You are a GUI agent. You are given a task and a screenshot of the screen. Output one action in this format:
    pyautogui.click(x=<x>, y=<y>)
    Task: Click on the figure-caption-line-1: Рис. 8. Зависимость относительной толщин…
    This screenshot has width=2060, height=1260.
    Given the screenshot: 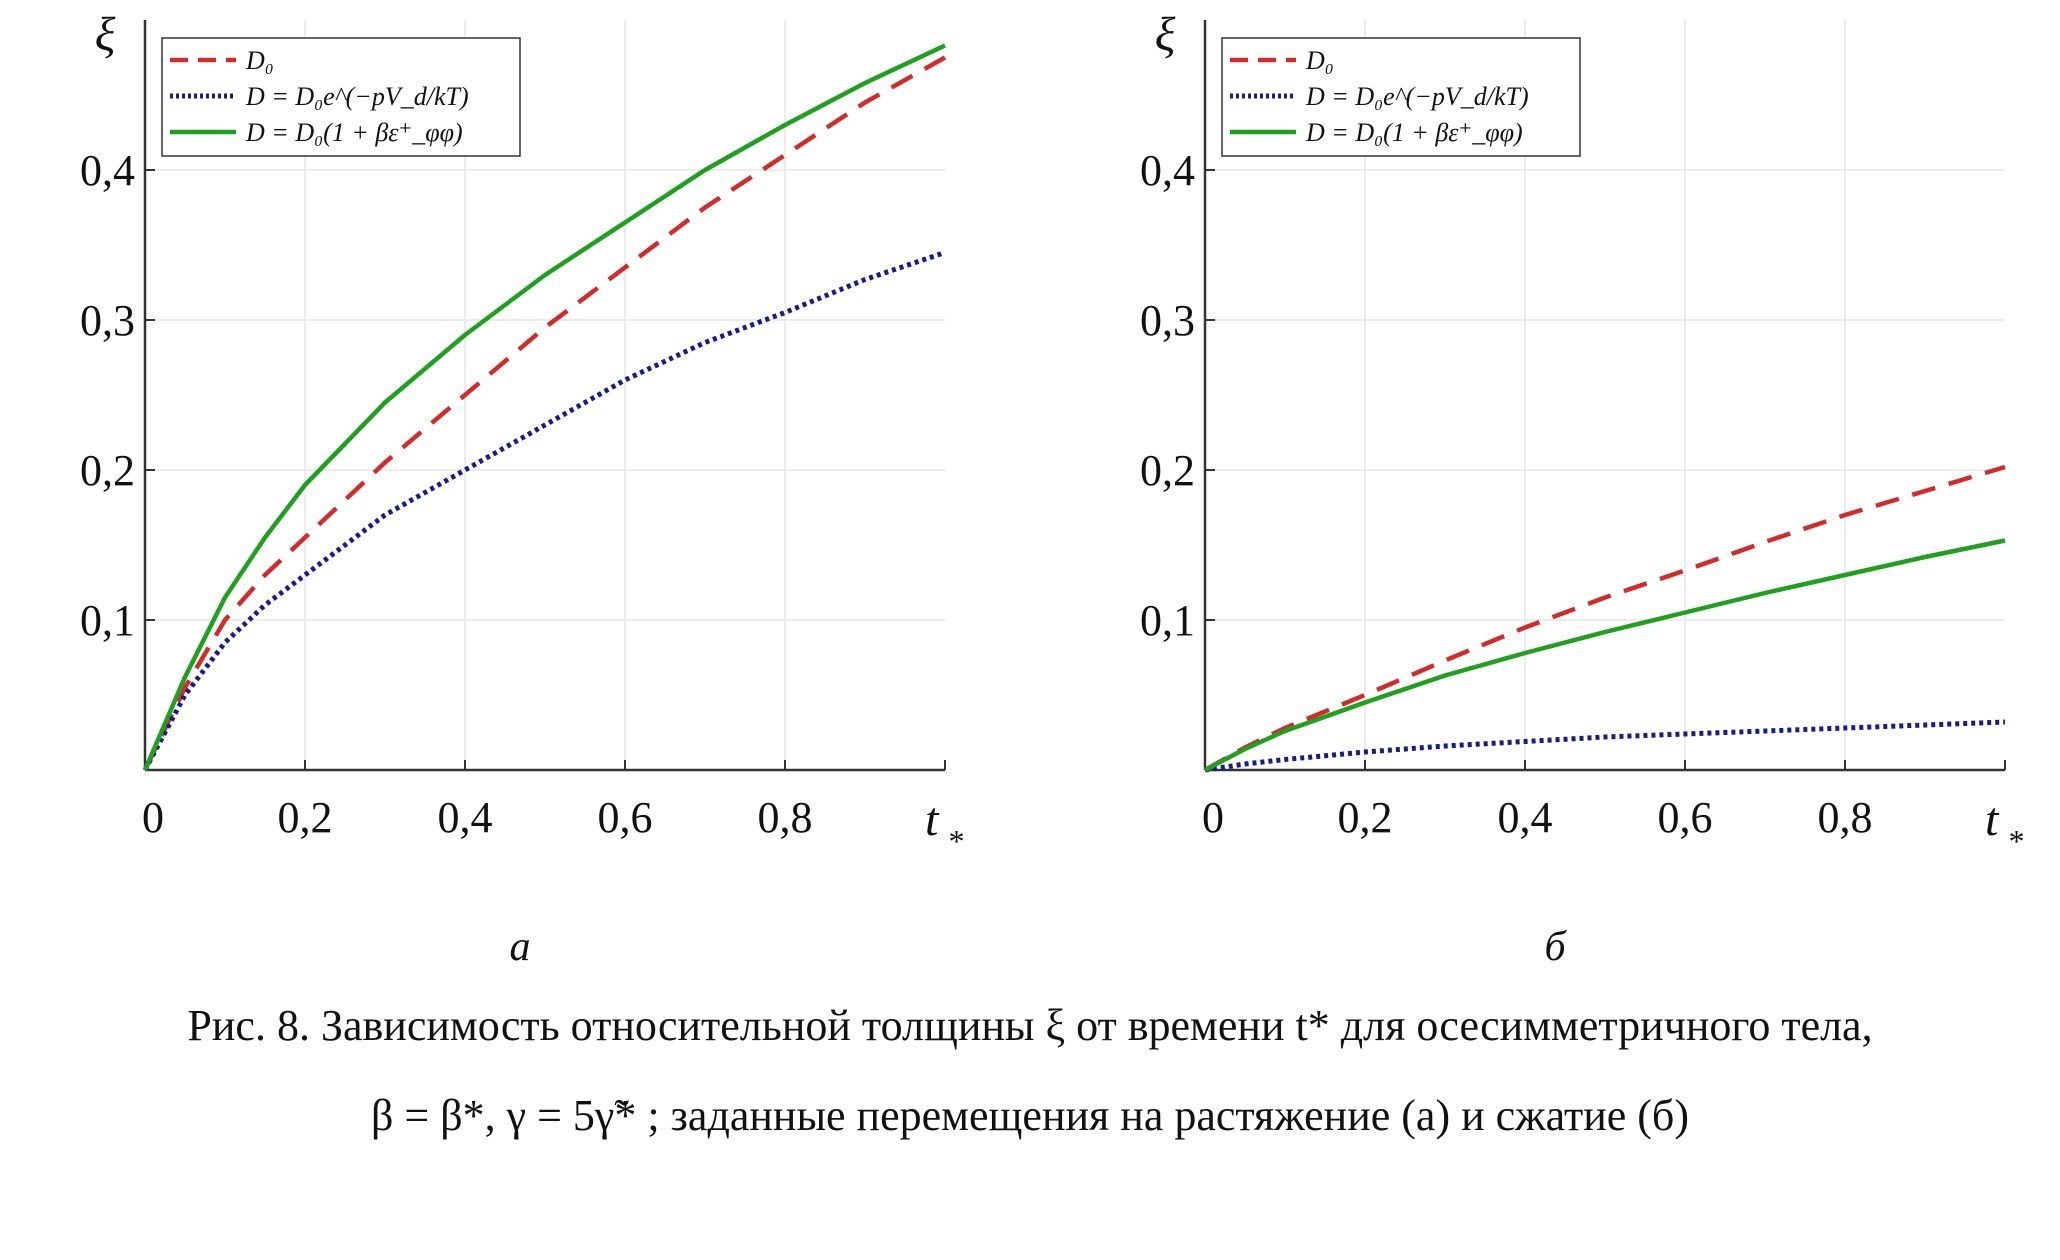 What is the action you would take?
    pyautogui.click(x=1030, y=1025)
    